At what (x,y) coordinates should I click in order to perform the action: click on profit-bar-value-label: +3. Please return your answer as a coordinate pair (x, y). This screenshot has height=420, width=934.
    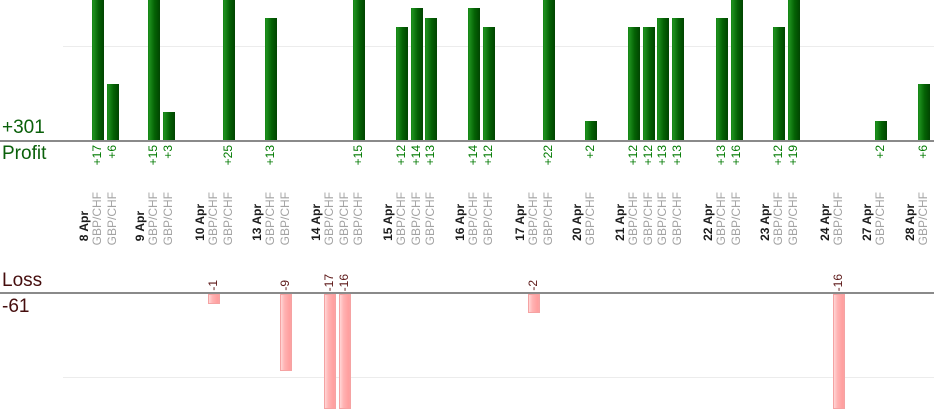
    Looking at the image, I should click on (168, 152).